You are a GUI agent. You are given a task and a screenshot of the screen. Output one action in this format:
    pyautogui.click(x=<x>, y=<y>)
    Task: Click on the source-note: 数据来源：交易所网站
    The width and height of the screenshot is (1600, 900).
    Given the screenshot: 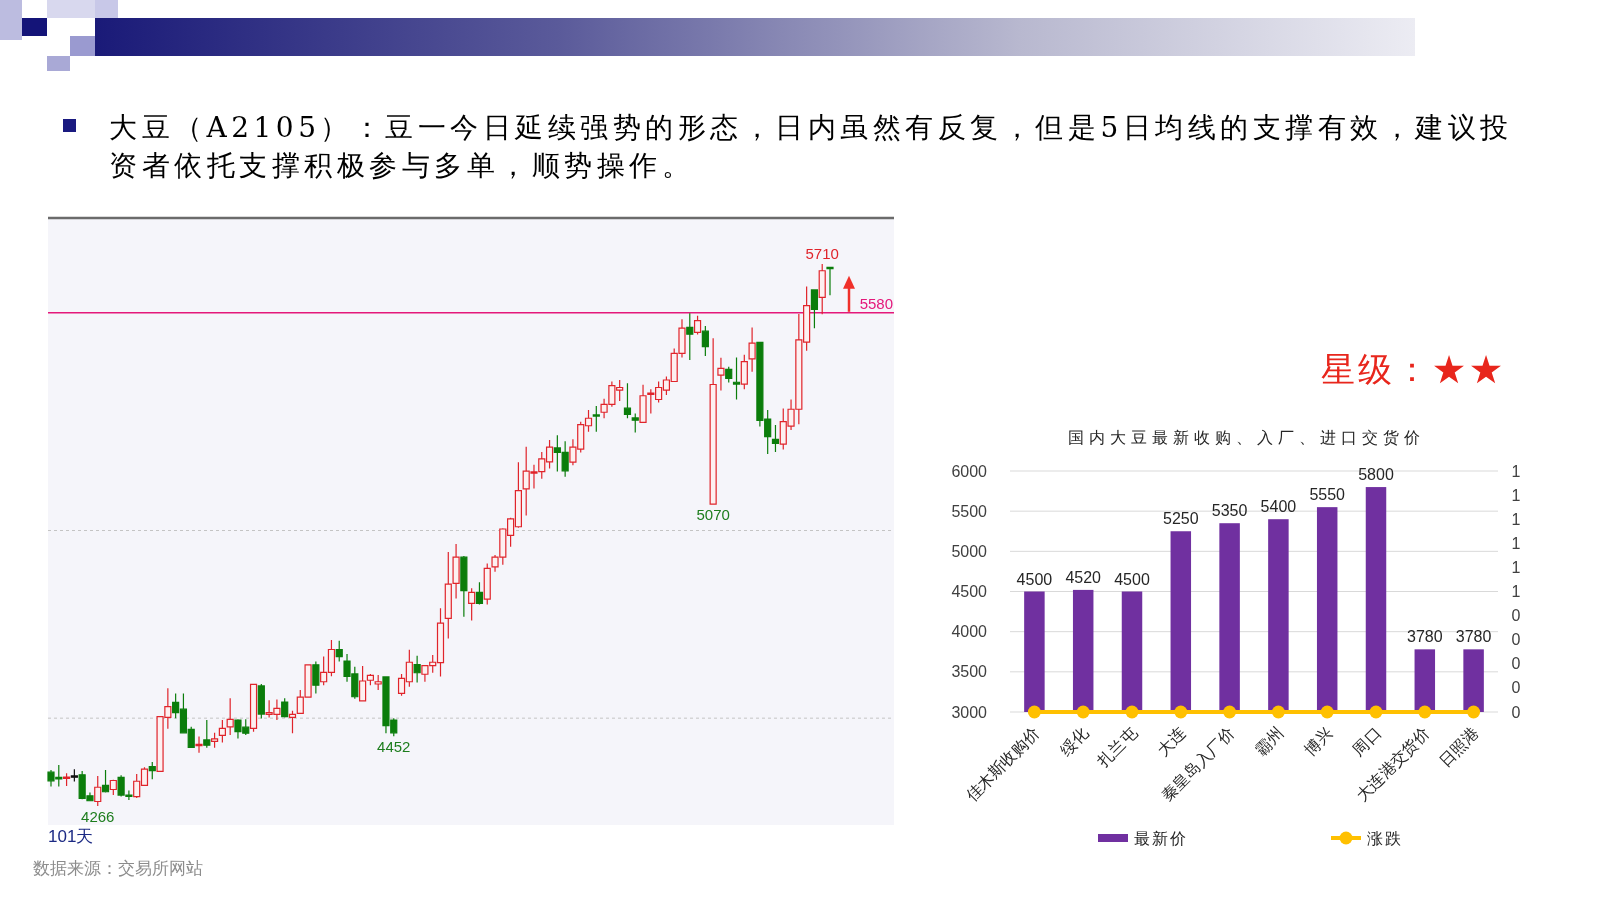 What is the action you would take?
    pyautogui.click(x=118, y=868)
    